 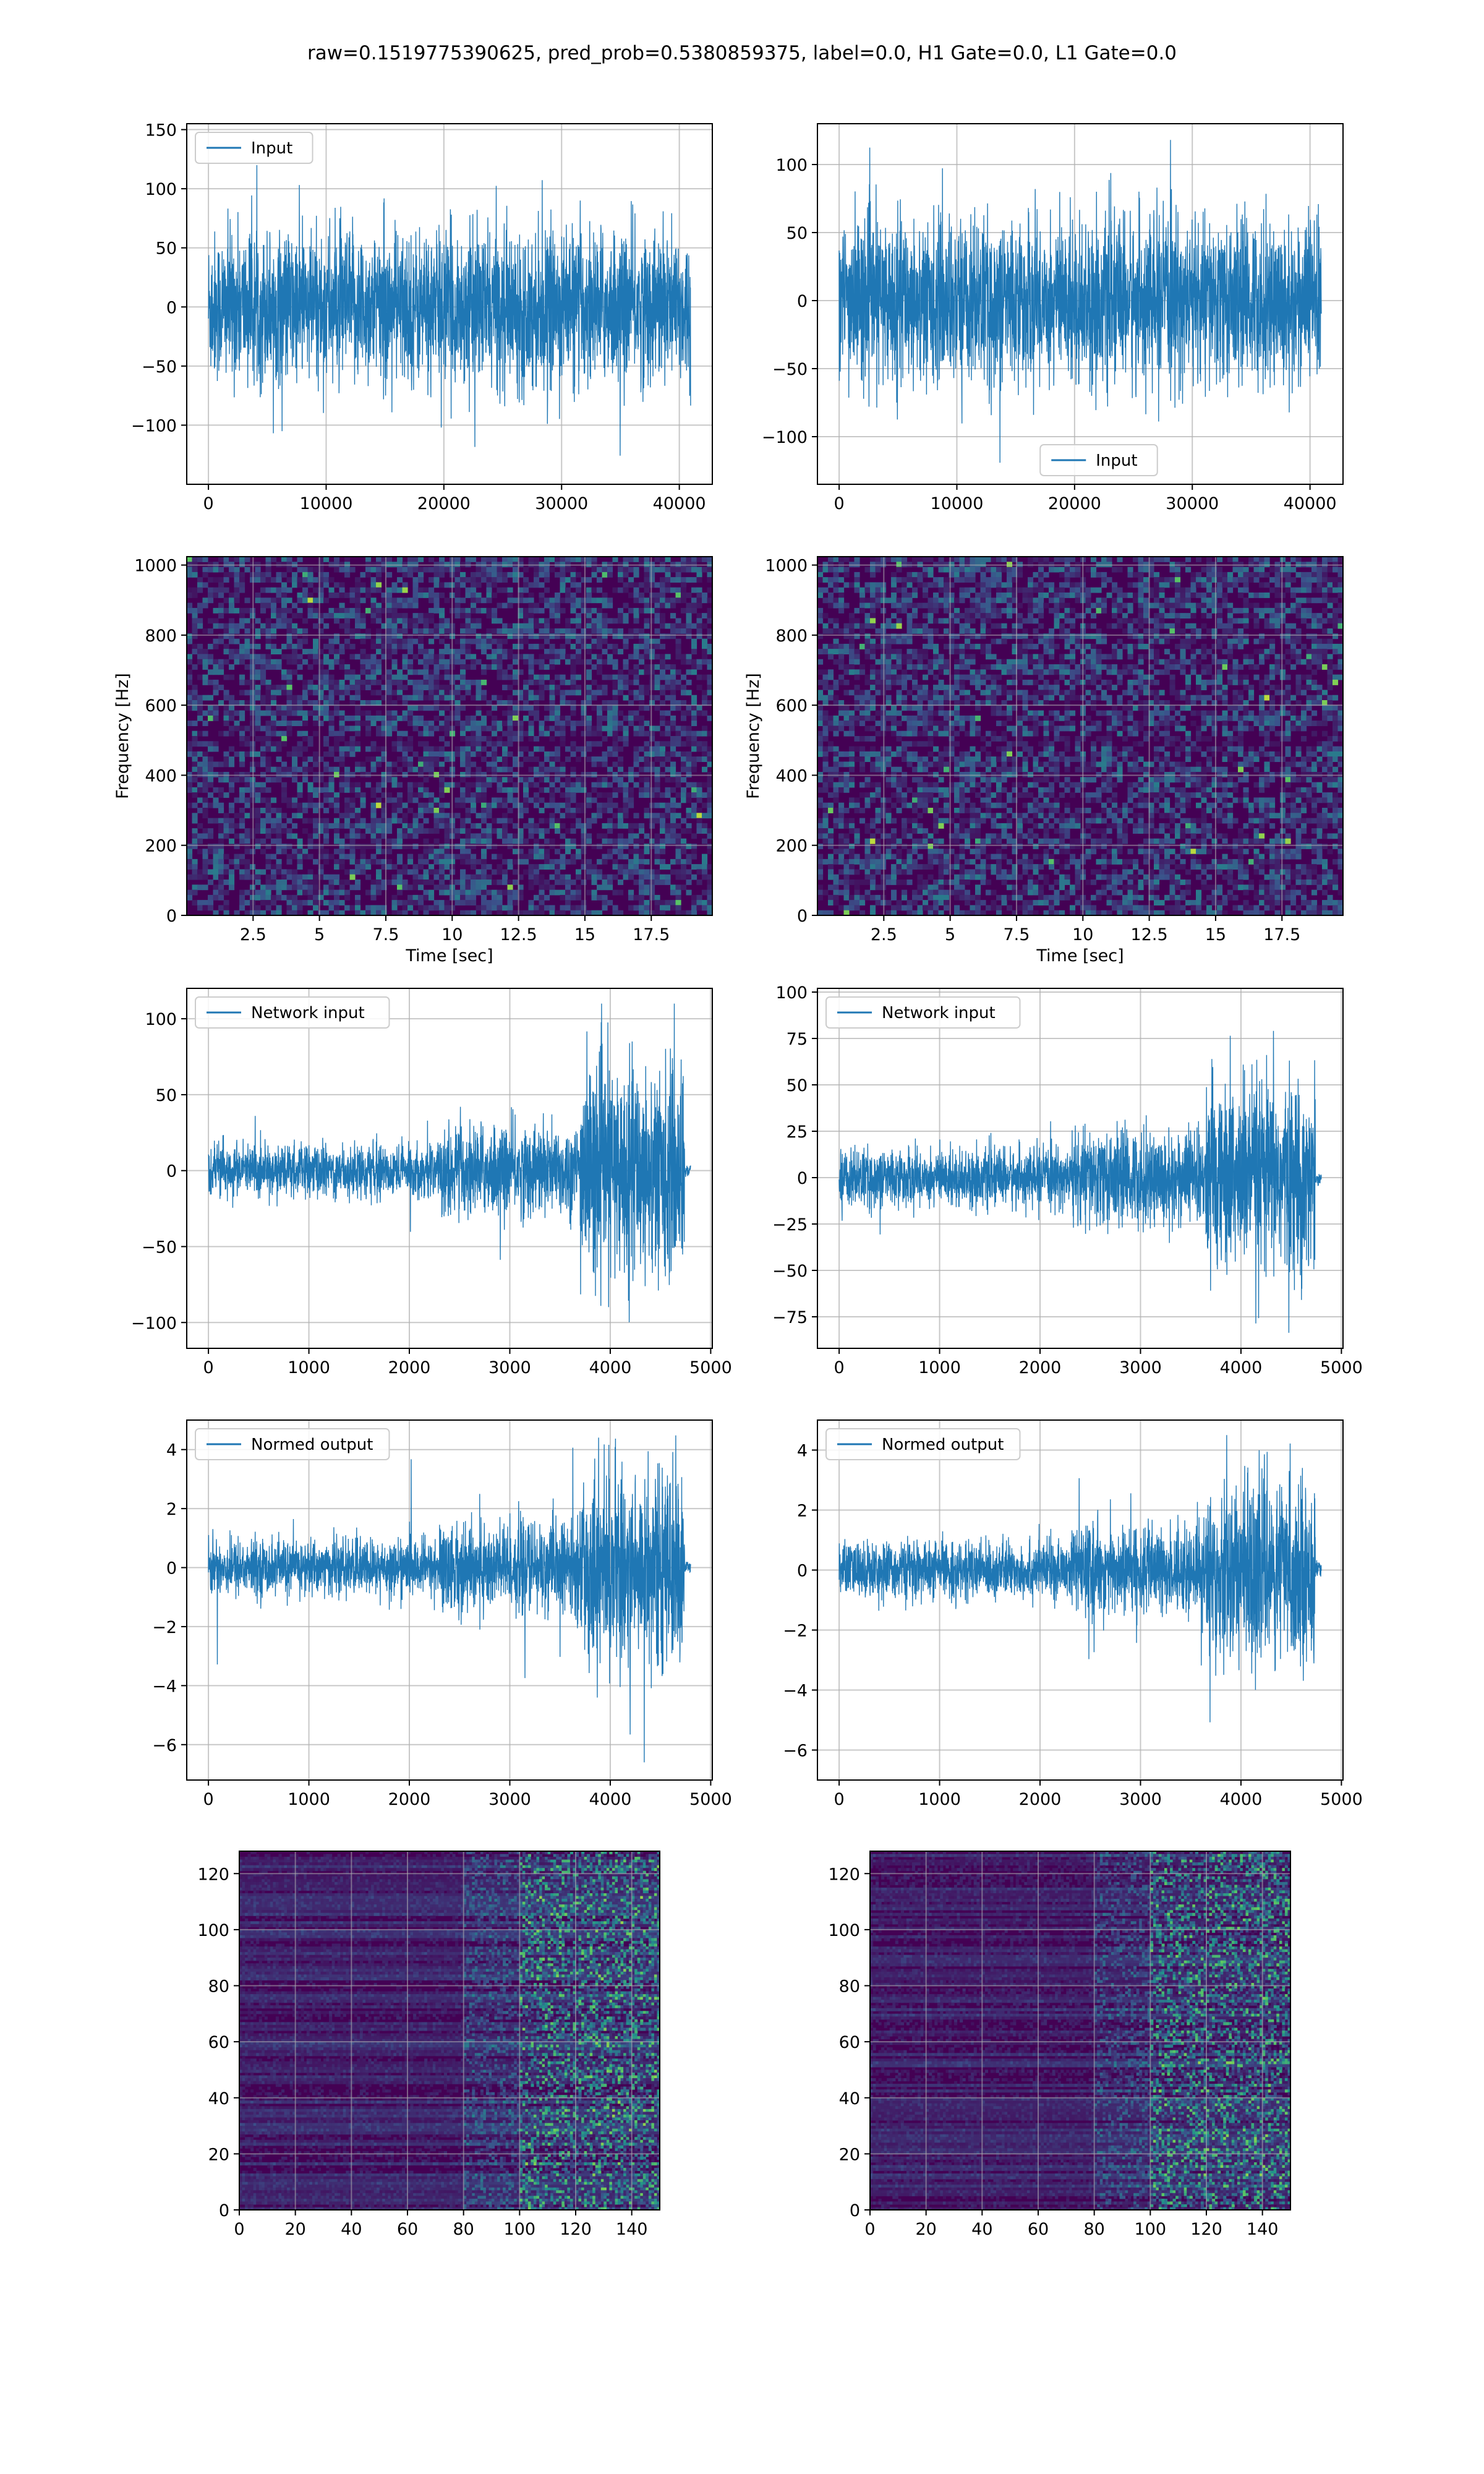 What do you see at coordinates (1038, 2229) in the screenshot?
I see `x-tick-label: 60` at bounding box center [1038, 2229].